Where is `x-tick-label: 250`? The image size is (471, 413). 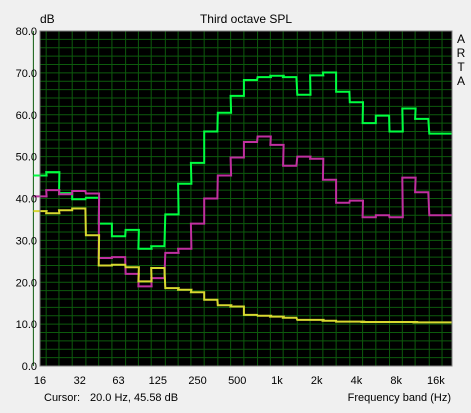
x-tick-label: 250 is located at coordinates (197, 381).